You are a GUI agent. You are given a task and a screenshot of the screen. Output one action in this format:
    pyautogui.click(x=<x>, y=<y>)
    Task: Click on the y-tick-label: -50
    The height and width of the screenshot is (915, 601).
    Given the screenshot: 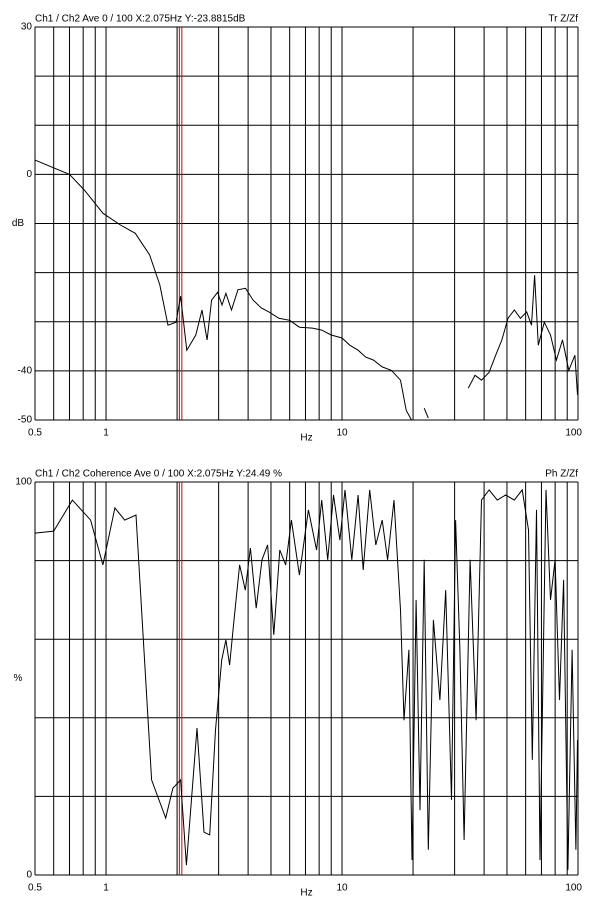 What is the action you would take?
    pyautogui.click(x=25, y=420)
    